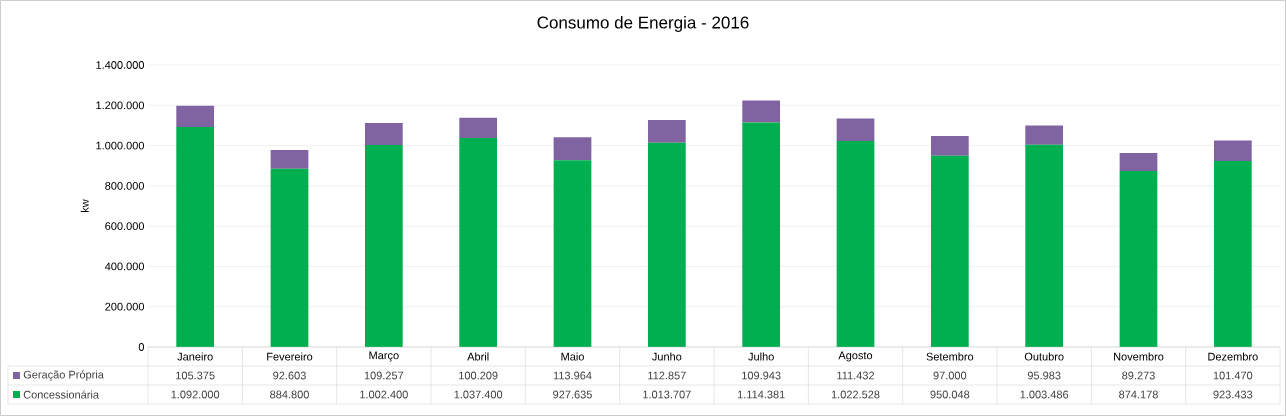  I want to click on data-label: 95.983, so click(1044, 375).